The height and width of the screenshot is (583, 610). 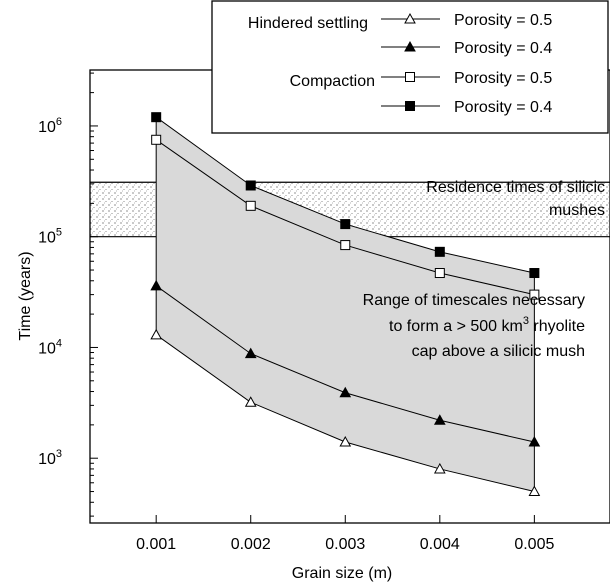 What do you see at coordinates (59, 343) in the screenshot?
I see `y-tick-exponent: 4` at bounding box center [59, 343].